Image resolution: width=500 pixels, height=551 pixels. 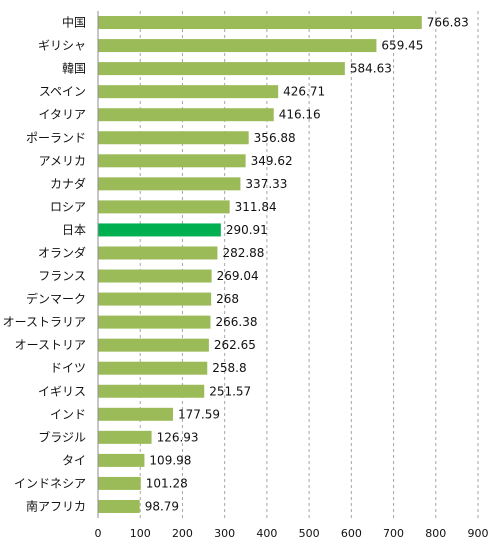 What do you see at coordinates (229, 368) in the screenshot?
I see `value-label: 258.8` at bounding box center [229, 368].